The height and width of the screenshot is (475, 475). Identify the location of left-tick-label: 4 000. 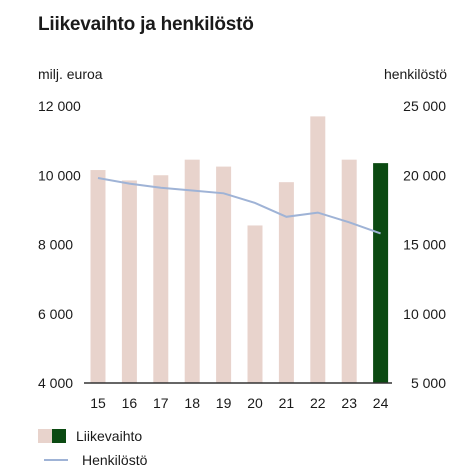
(55, 383).